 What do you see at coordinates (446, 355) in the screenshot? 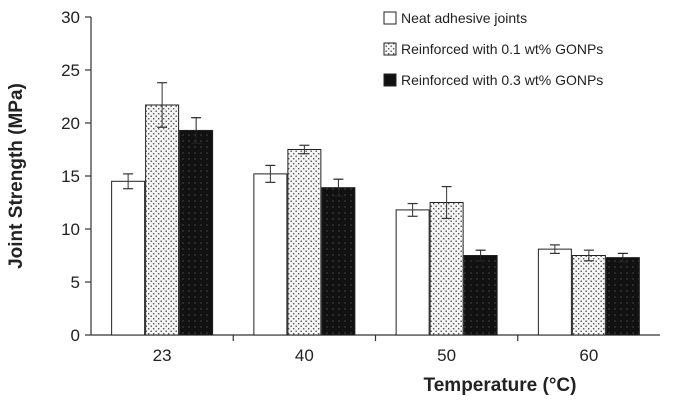
I see `x-tick-label: 50` at bounding box center [446, 355].